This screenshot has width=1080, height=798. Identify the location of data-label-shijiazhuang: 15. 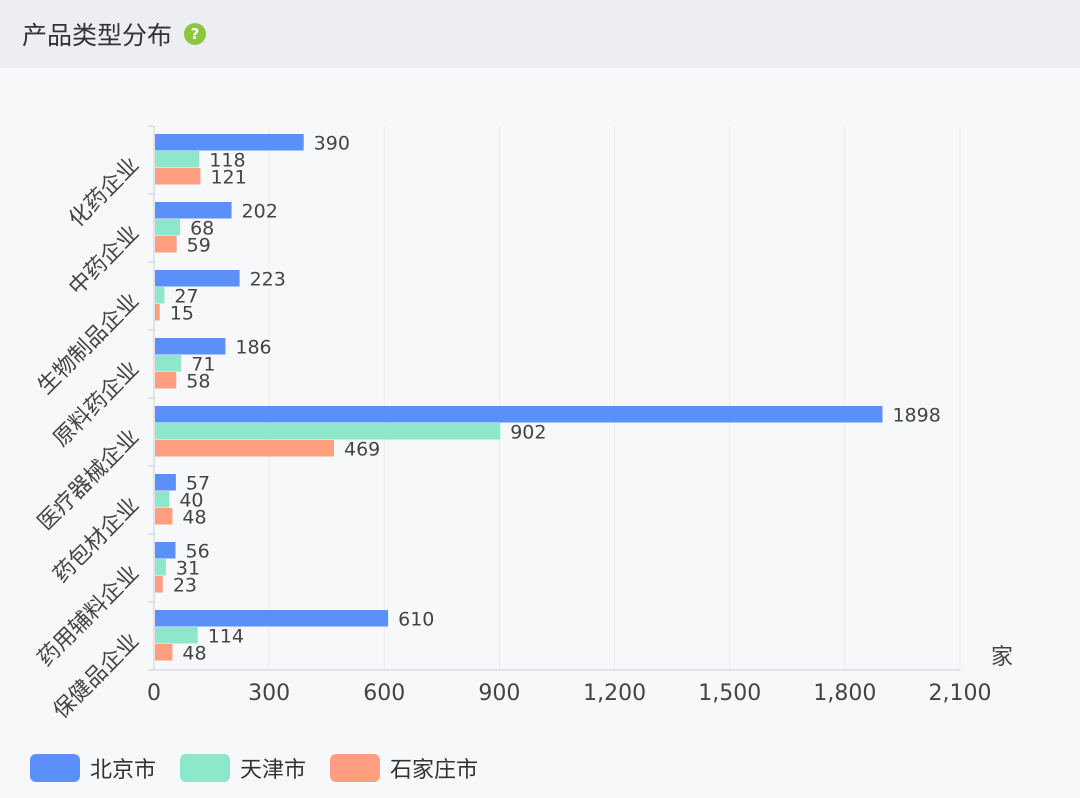
(182, 314).